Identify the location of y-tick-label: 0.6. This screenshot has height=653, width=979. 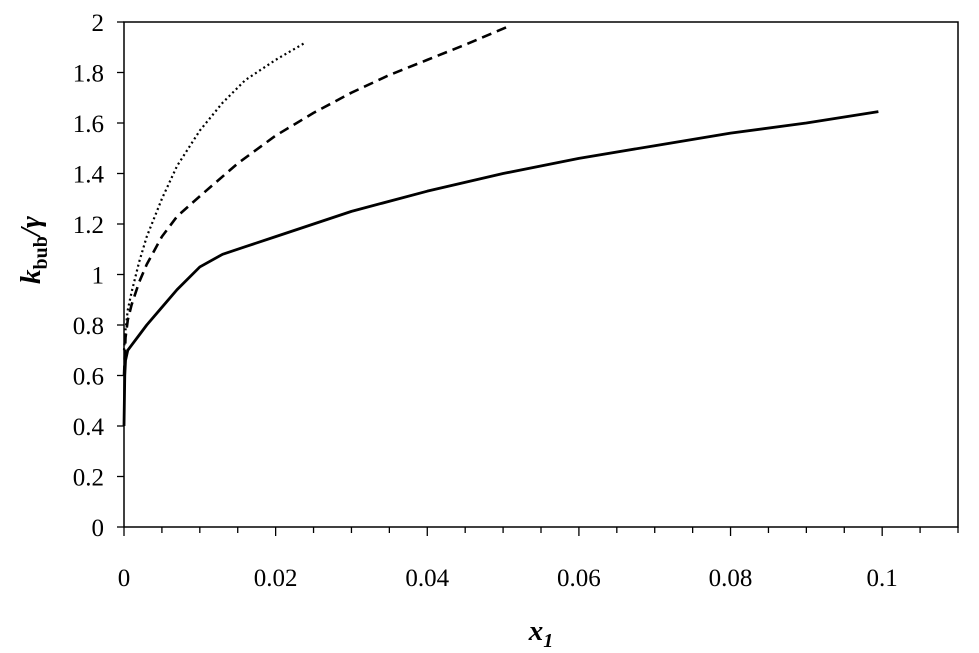
(88, 377).